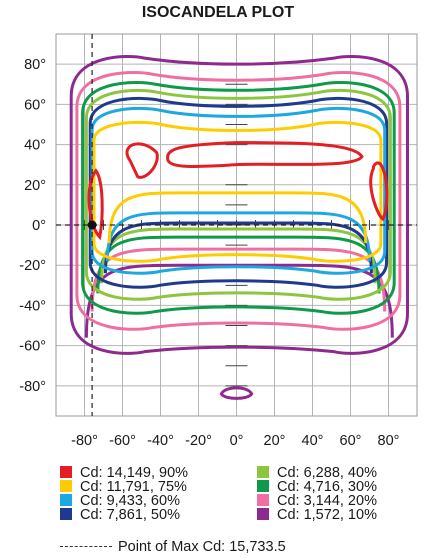 The width and height of the screenshot is (436, 560). What do you see at coordinates (39, 226) in the screenshot?
I see `y-tick-label-4: 0°` at bounding box center [39, 226].